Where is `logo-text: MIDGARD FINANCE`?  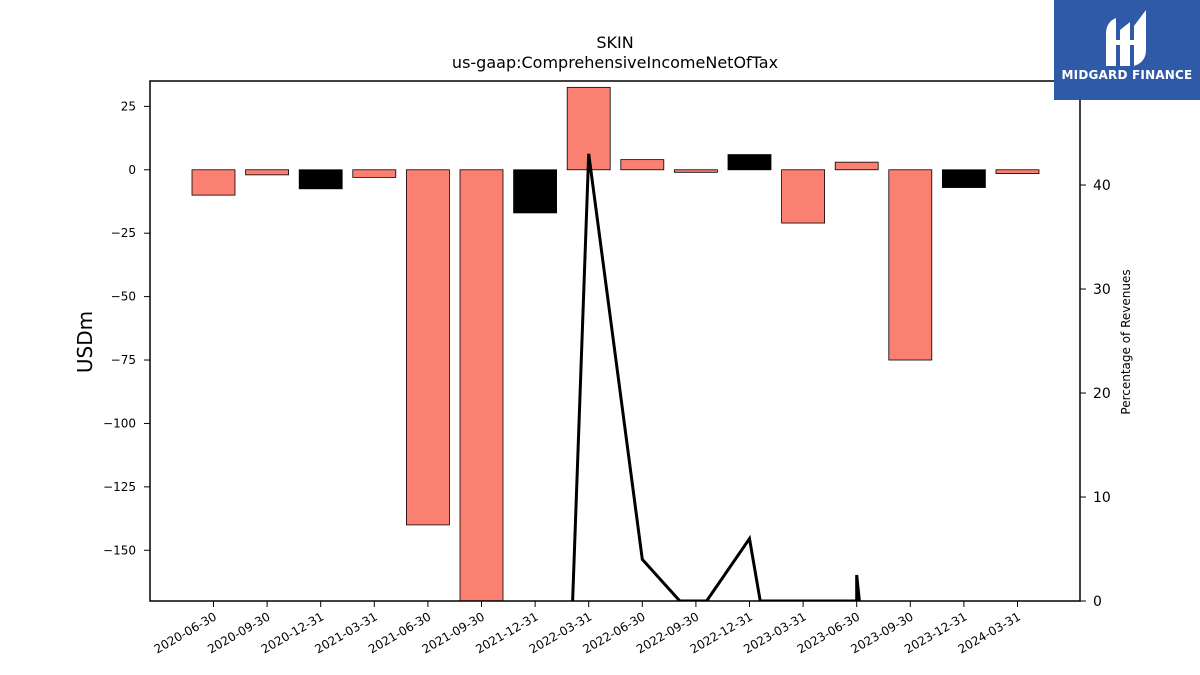 logo-text: MIDGARD FINANCE is located at coordinates (1127, 75).